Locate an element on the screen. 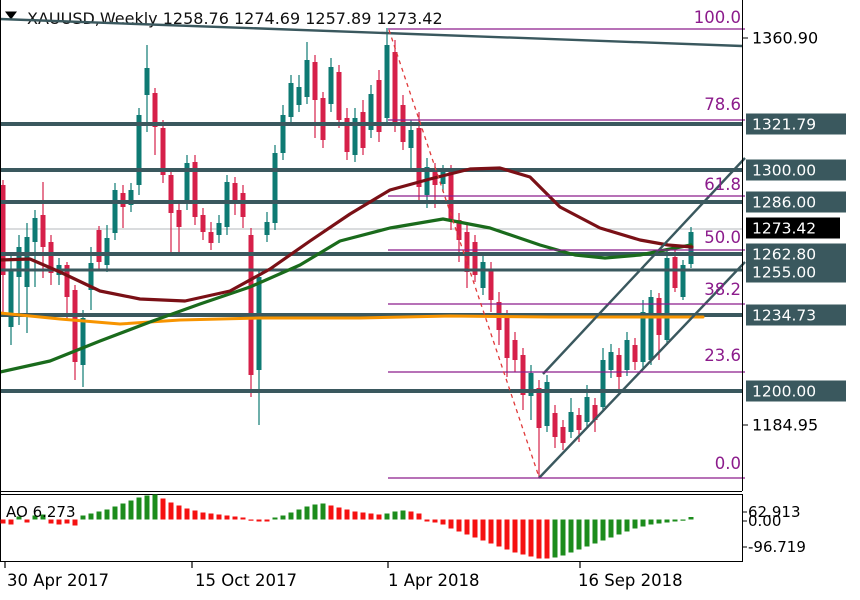 The image size is (860, 600). price-label: 1262.80 is located at coordinates (784, 255).